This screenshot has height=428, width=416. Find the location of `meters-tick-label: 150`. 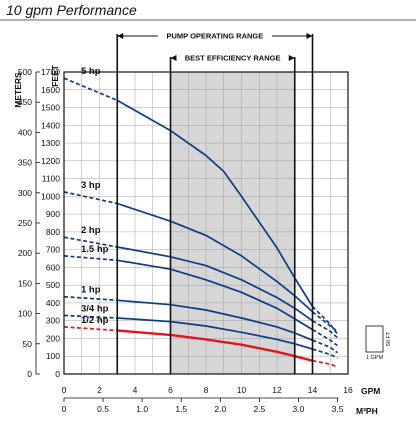

meters-tick-label: 150 is located at coordinates (25, 283).